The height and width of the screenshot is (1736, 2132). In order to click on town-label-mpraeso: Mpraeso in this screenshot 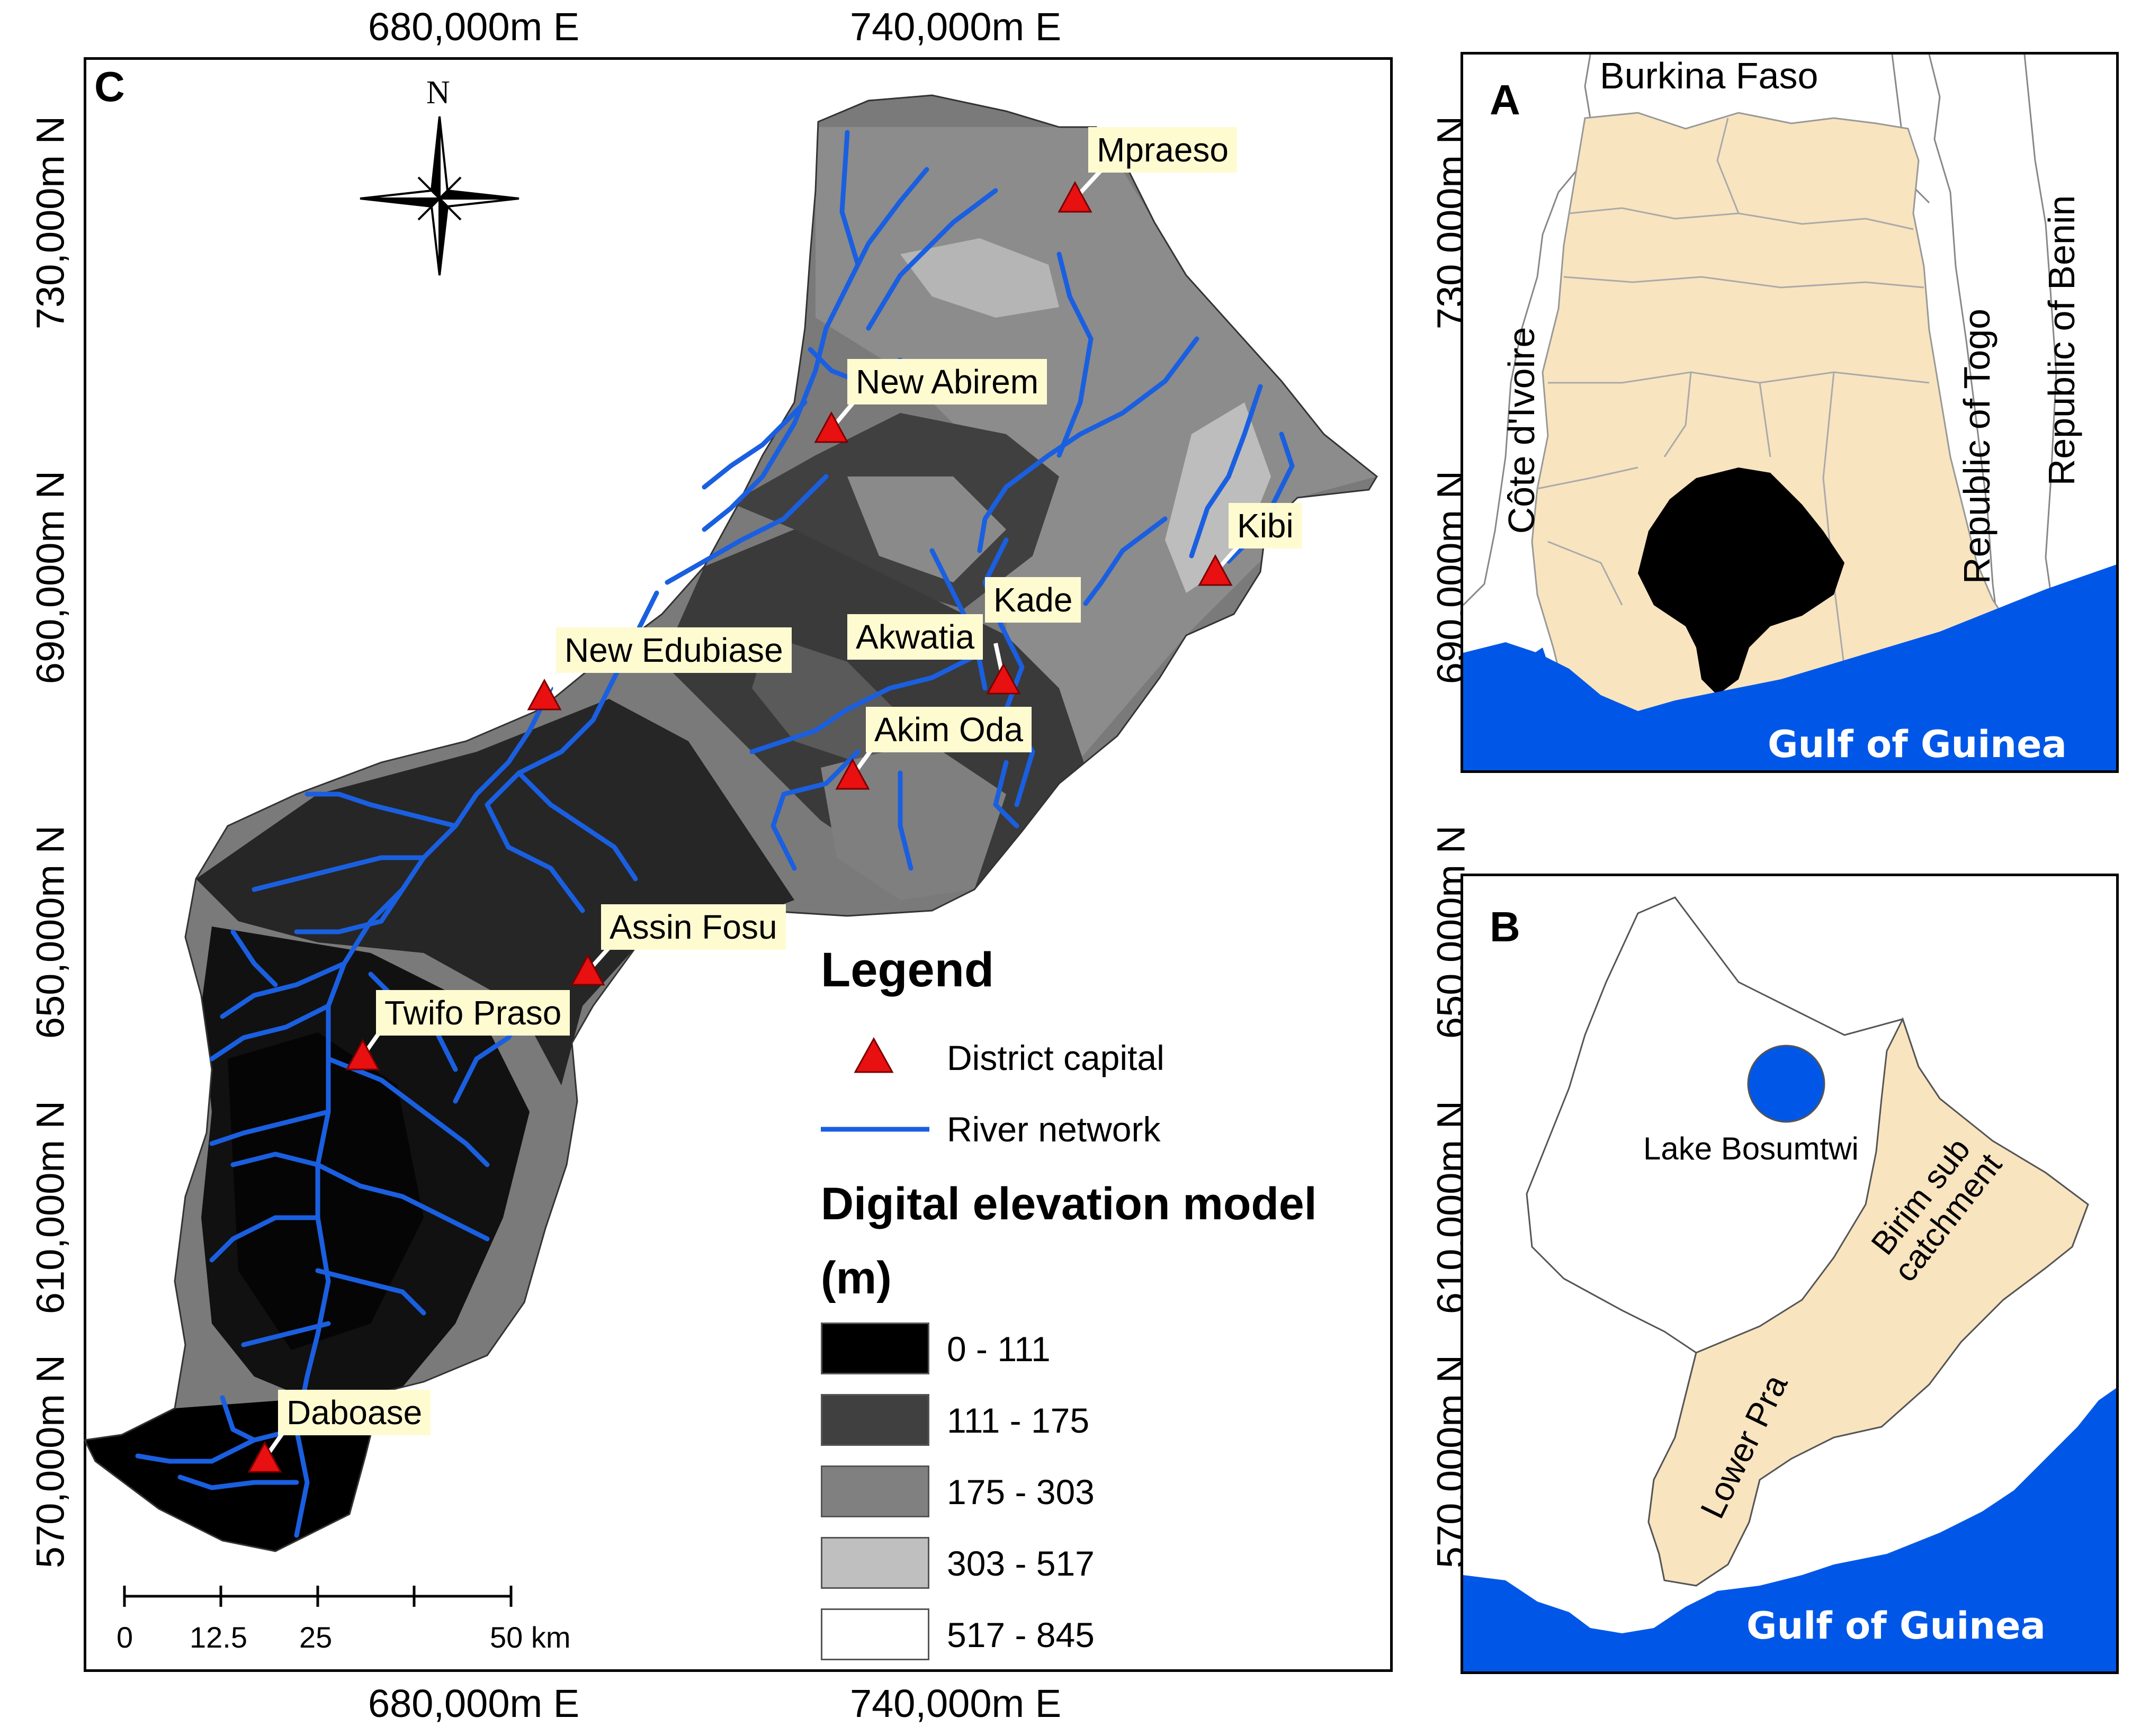, I will do `click(1162, 150)`.